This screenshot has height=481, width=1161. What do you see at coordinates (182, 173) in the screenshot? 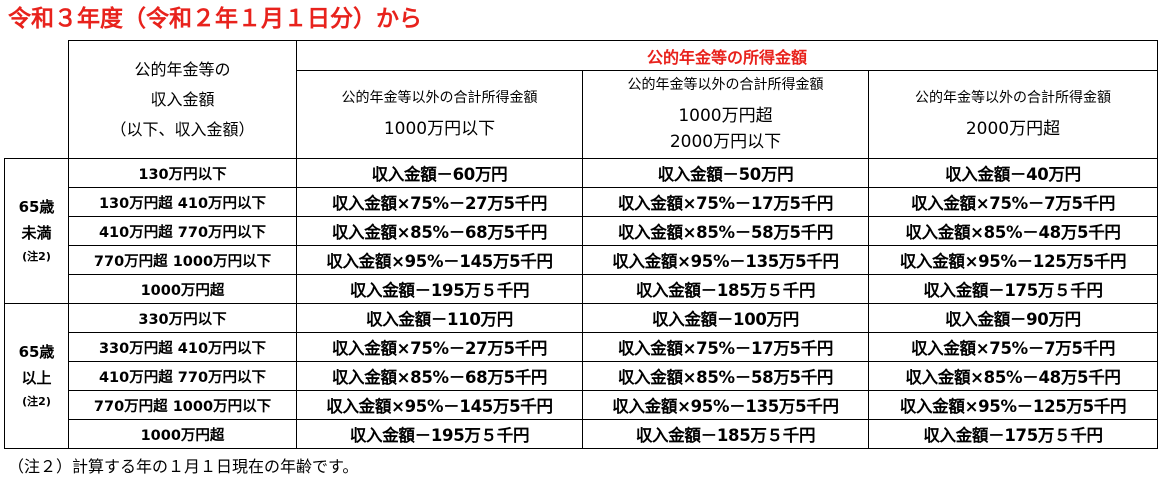
I see `income-range: 130万円以下` at bounding box center [182, 173].